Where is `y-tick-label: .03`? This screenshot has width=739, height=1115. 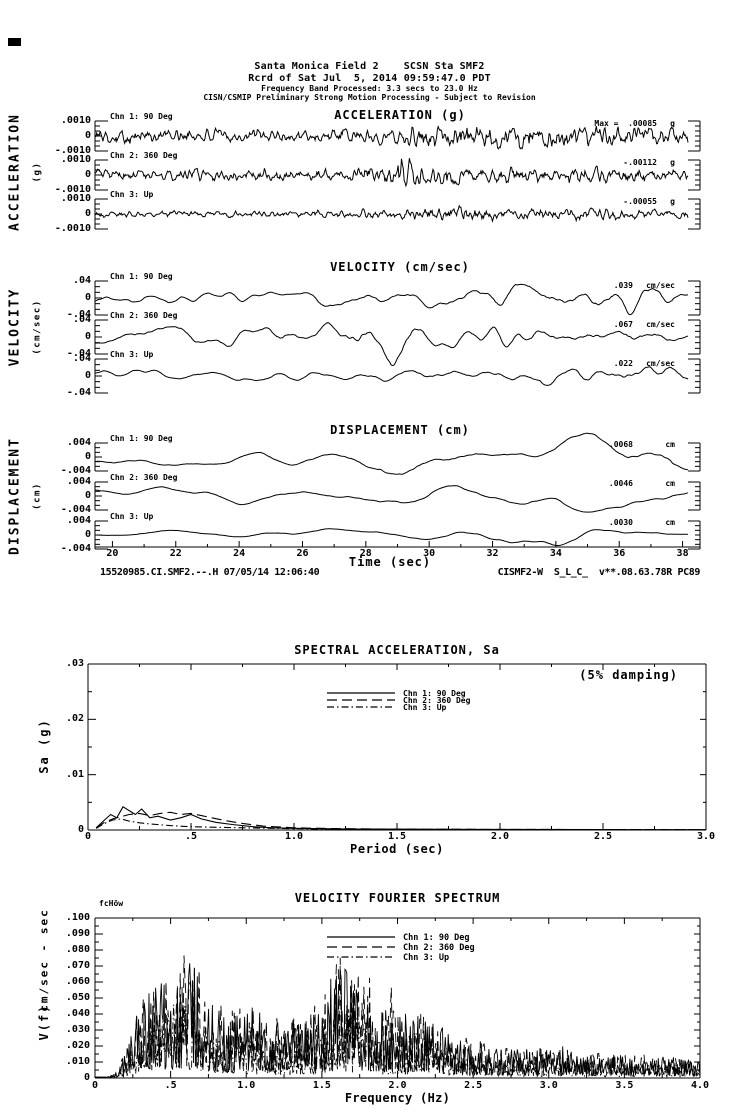 y-tick-label: .03 is located at coordinates (74, 663).